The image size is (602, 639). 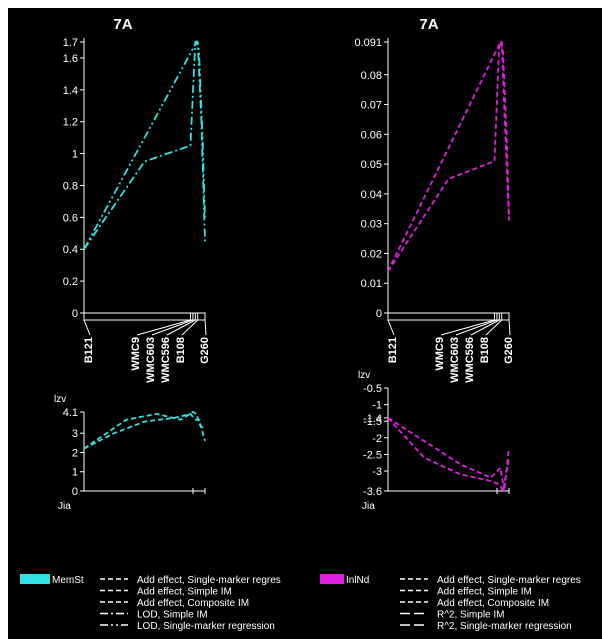 What do you see at coordinates (75, 434) in the screenshot?
I see `y-tick-label: 3` at bounding box center [75, 434].